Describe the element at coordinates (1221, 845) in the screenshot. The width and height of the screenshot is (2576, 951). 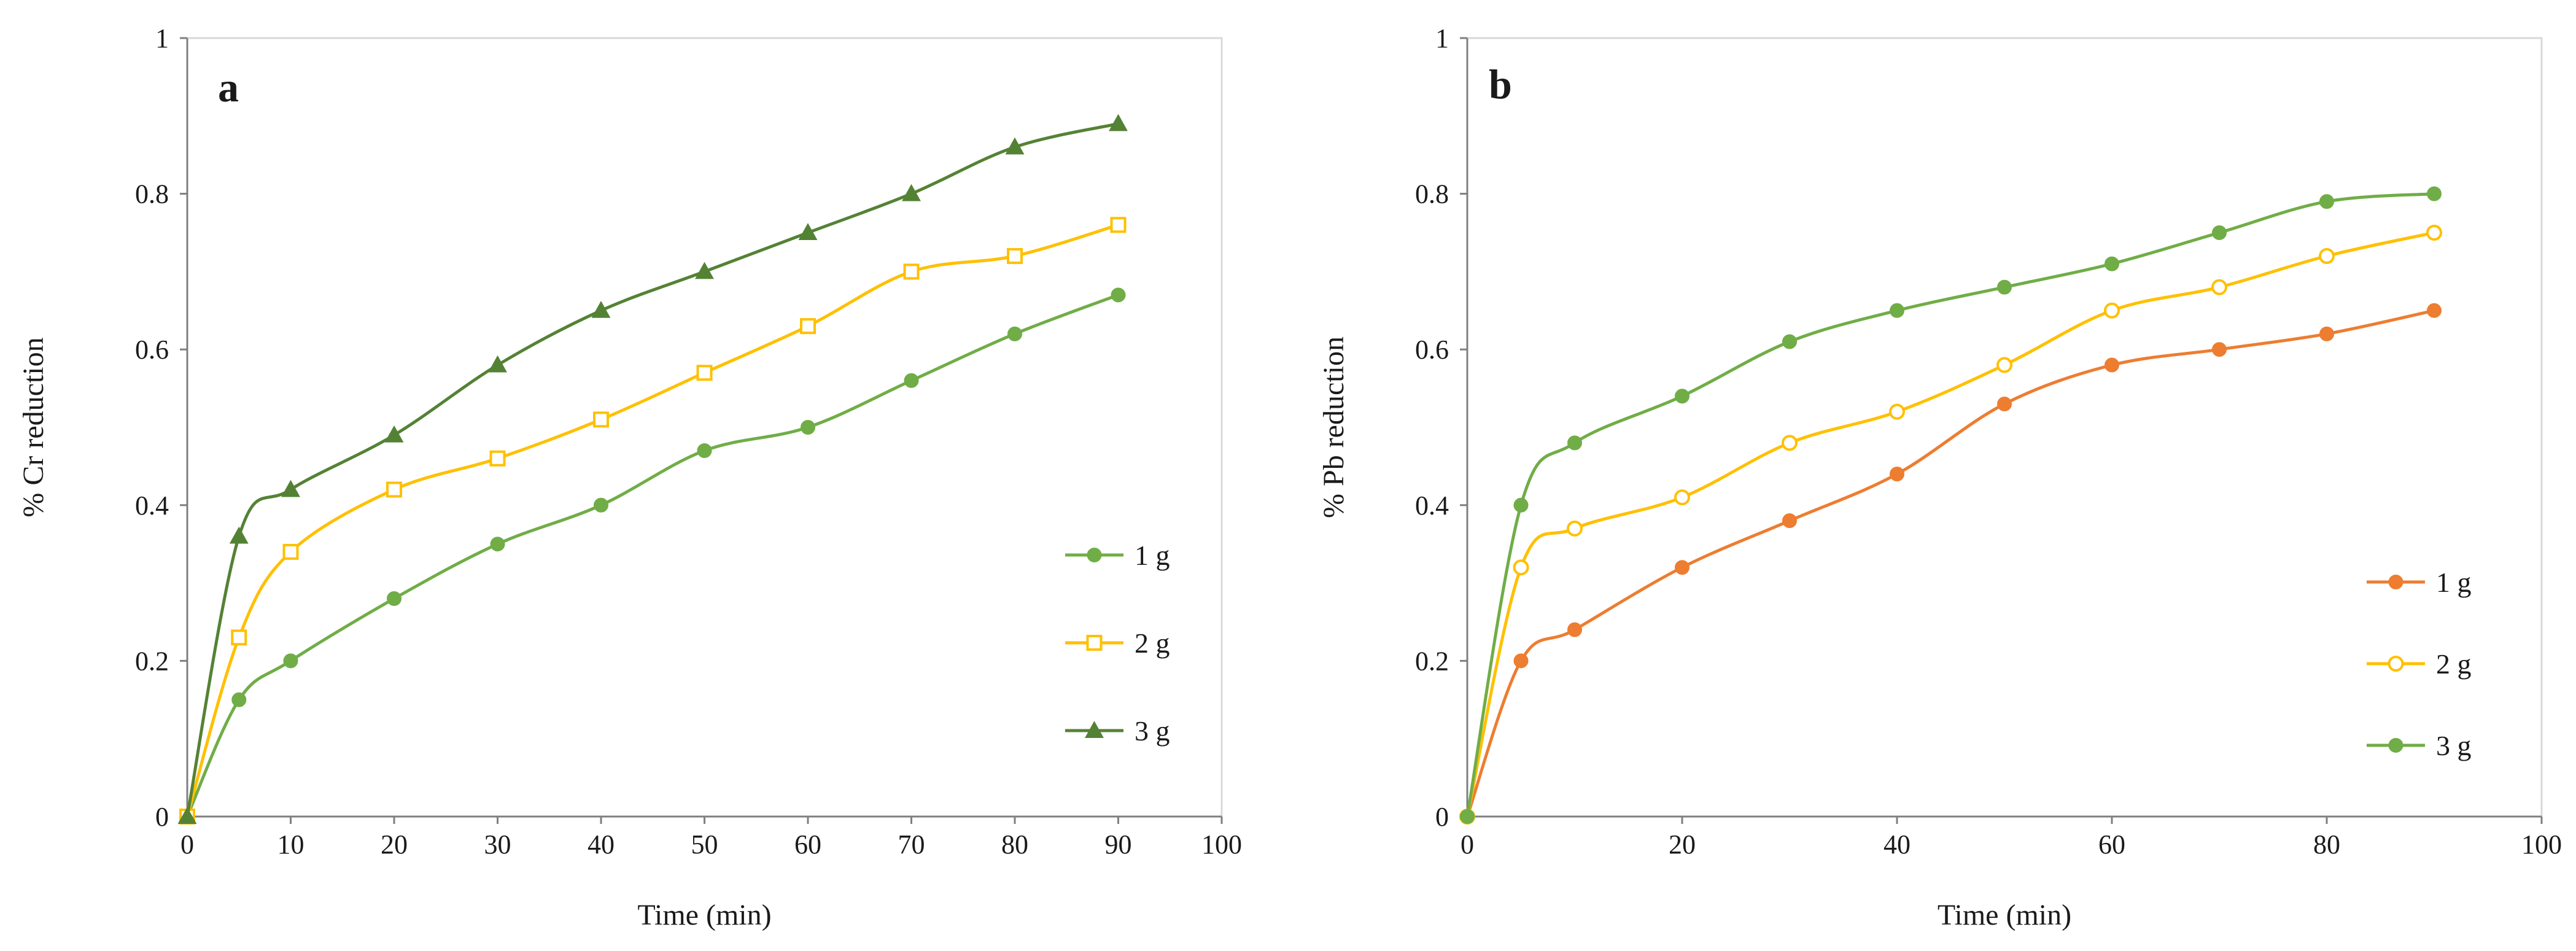
I see `panel-a-x-tick-label: 100` at that location.